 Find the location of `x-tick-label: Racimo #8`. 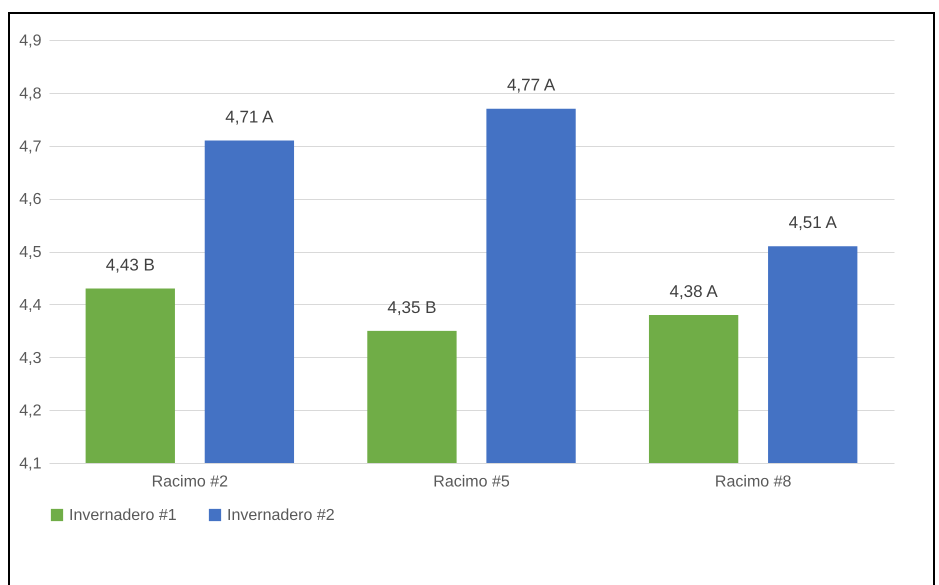

x-tick-label: Racimo #8 is located at coordinates (753, 482).